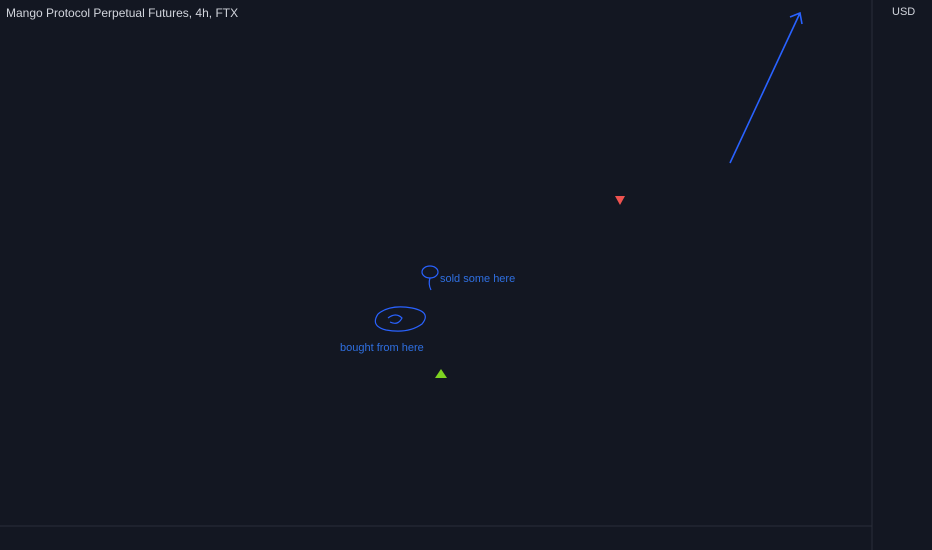 The image size is (932, 550). What do you see at coordinates (430, 284) in the screenshot?
I see `drawing-stroke` at bounding box center [430, 284].